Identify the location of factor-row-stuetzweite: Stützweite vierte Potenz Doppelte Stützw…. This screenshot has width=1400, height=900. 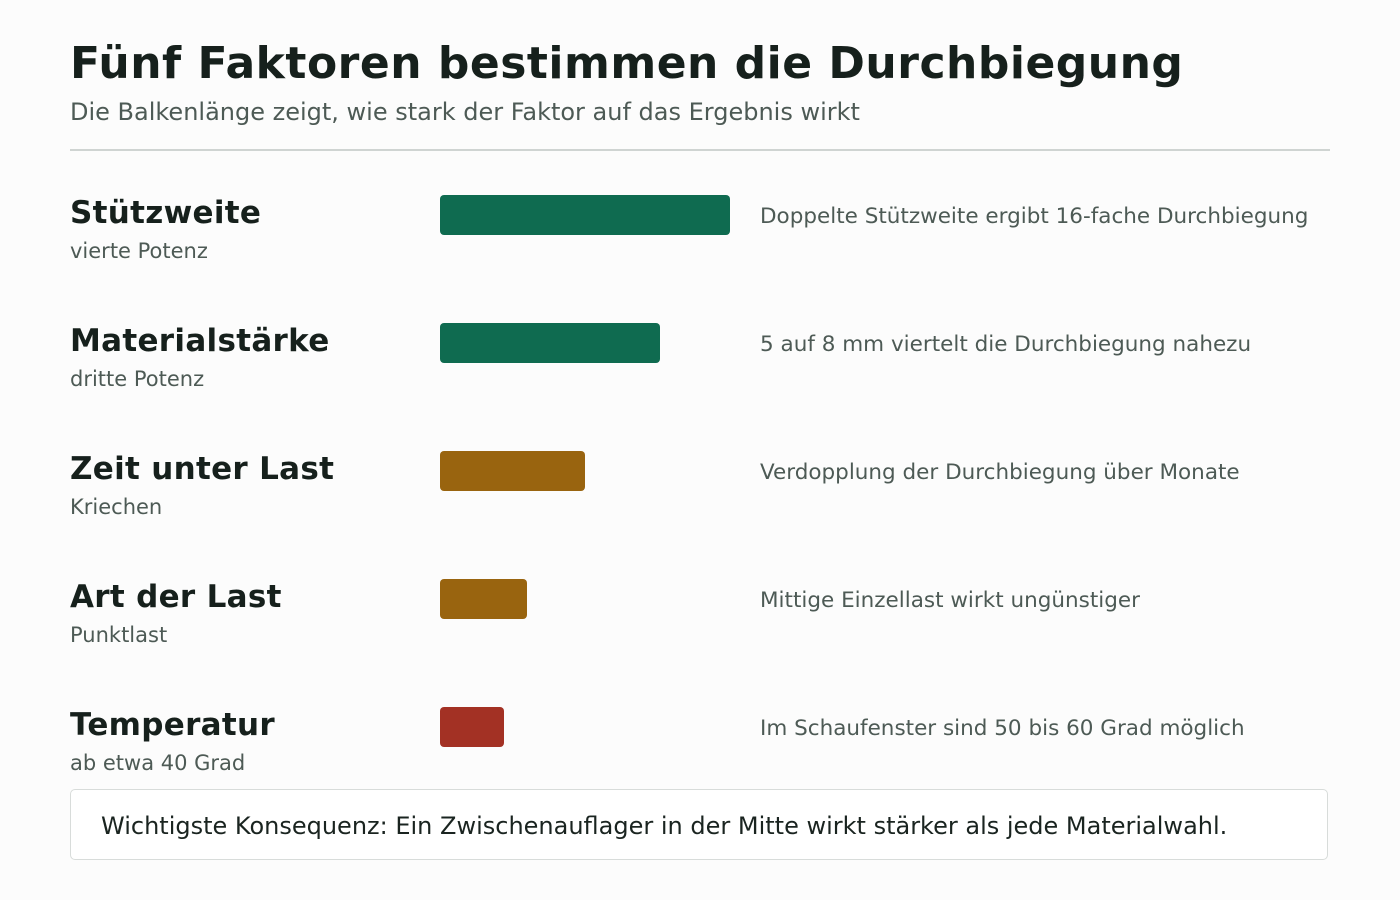
(700, 245).